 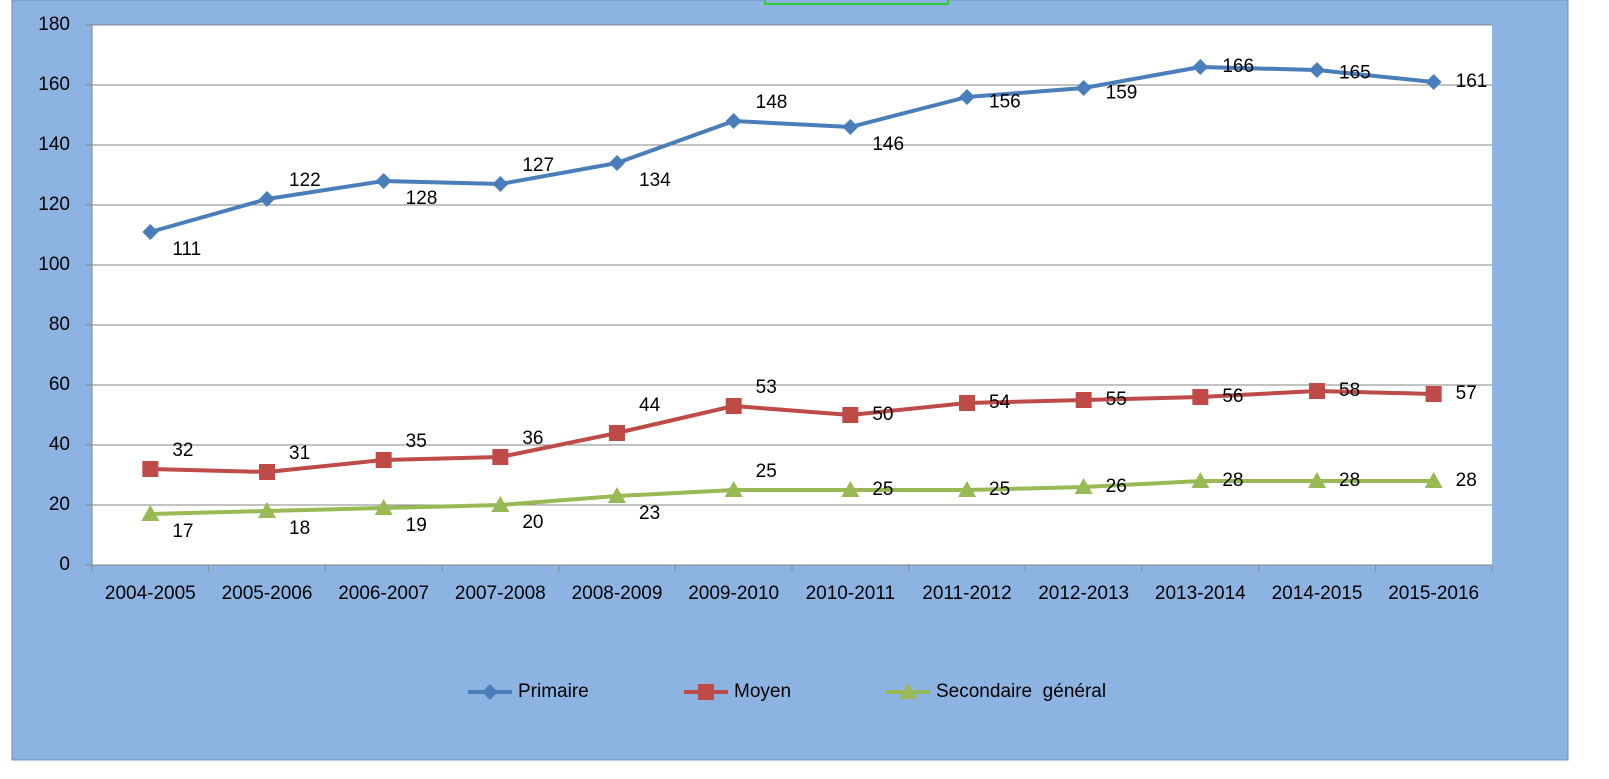 I want to click on data-label: 128, so click(x=422, y=198).